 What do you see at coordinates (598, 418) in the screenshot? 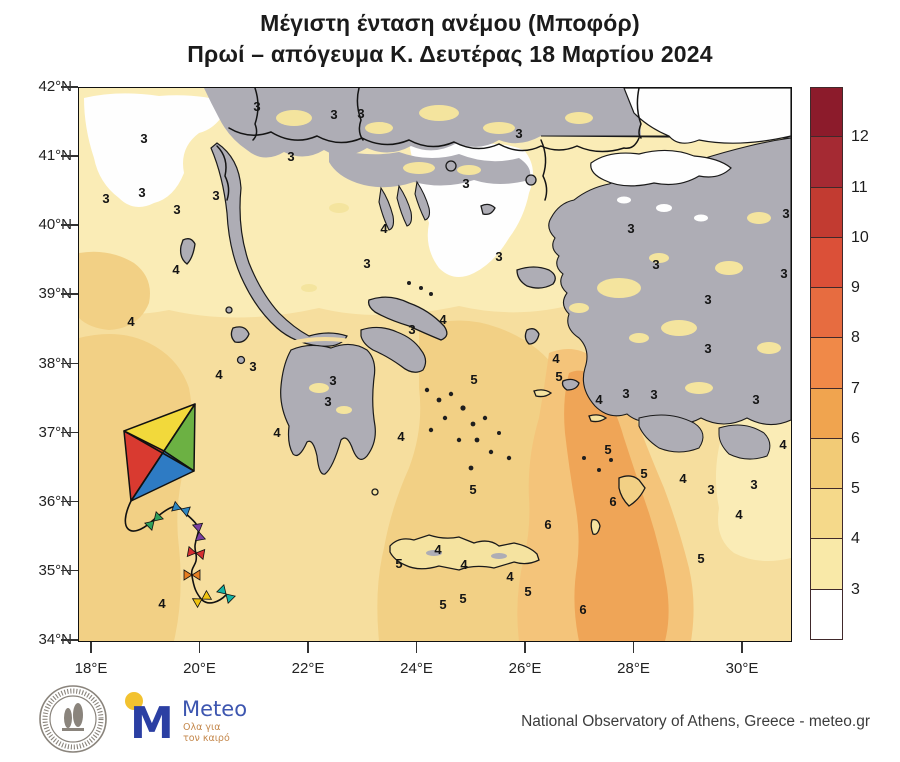
I see `kos-island` at bounding box center [598, 418].